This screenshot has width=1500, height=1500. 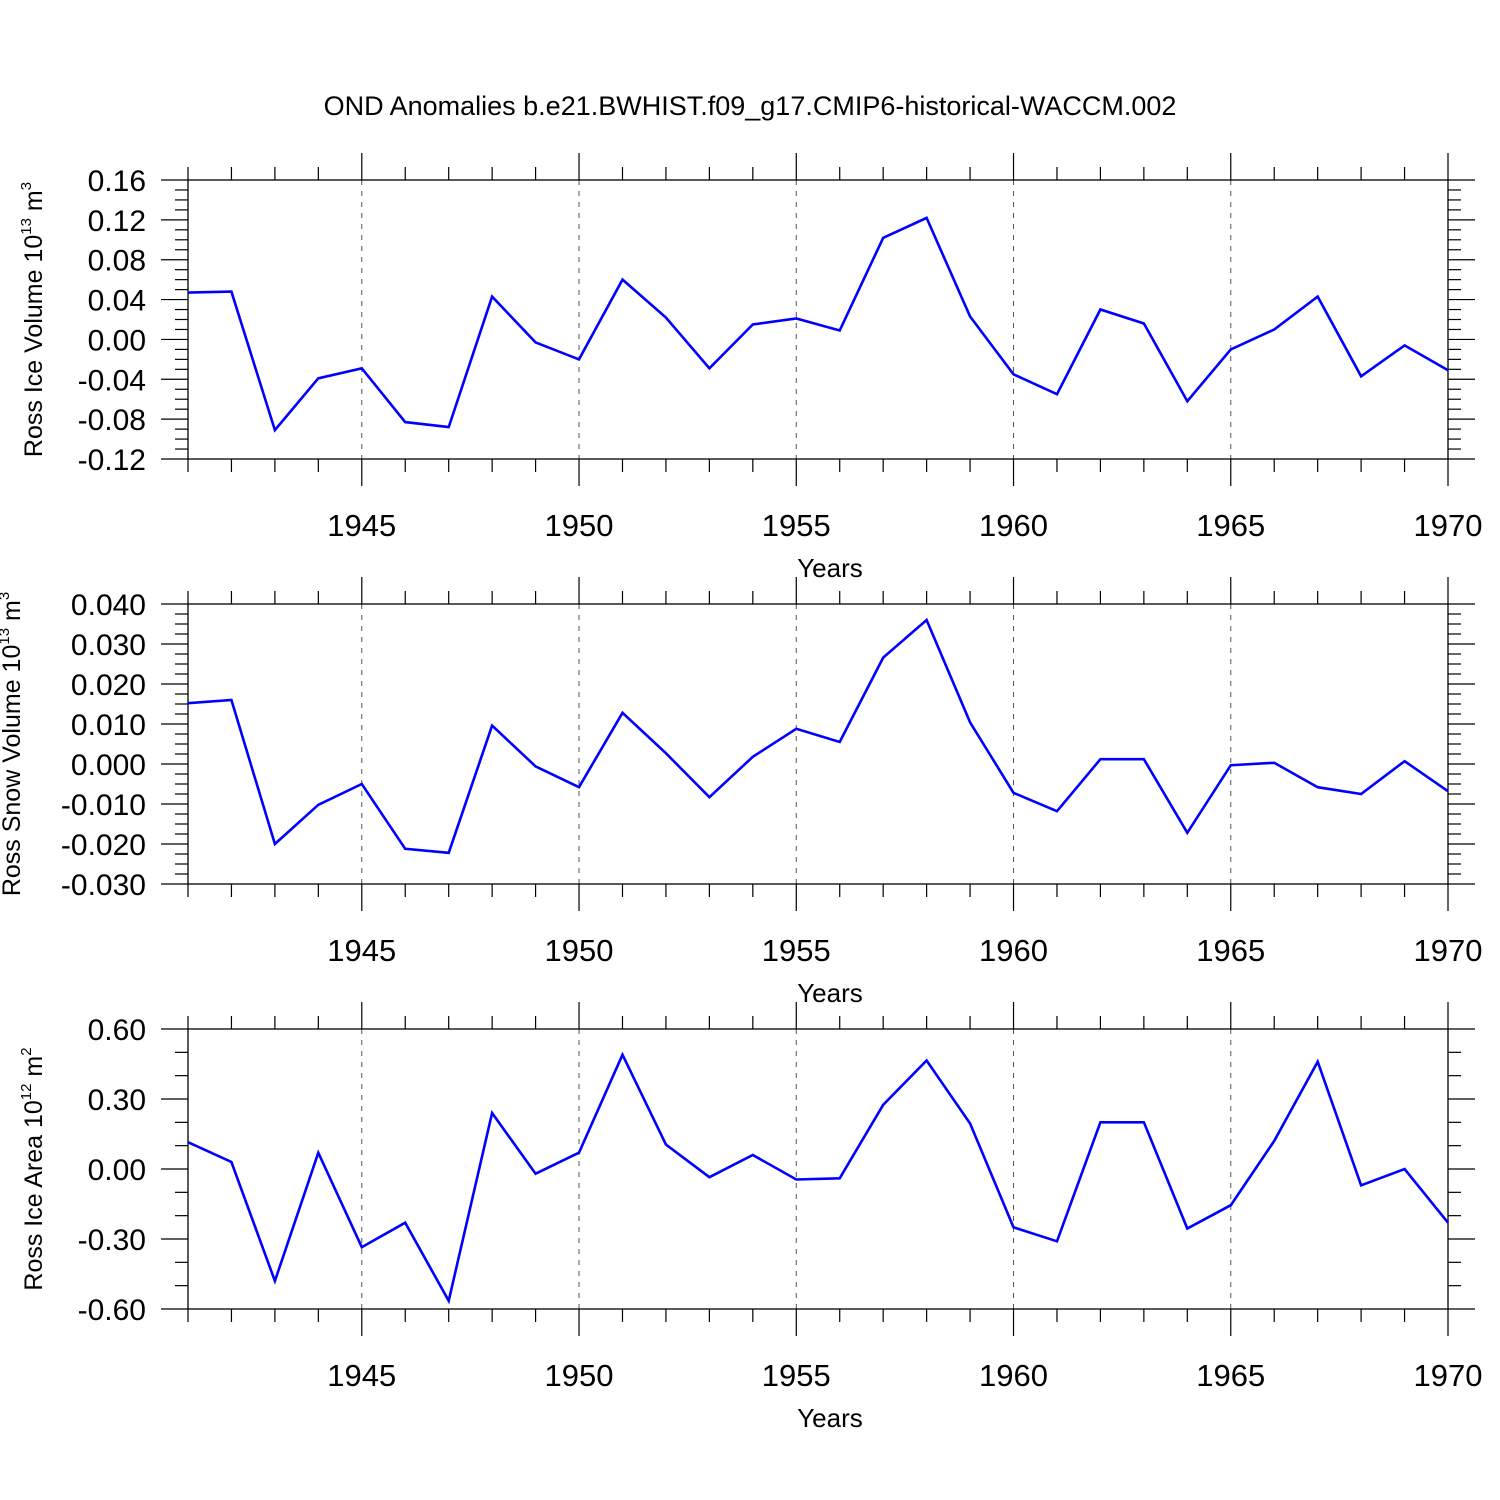 I want to click on y-tick-label: 0.16, so click(x=117, y=181).